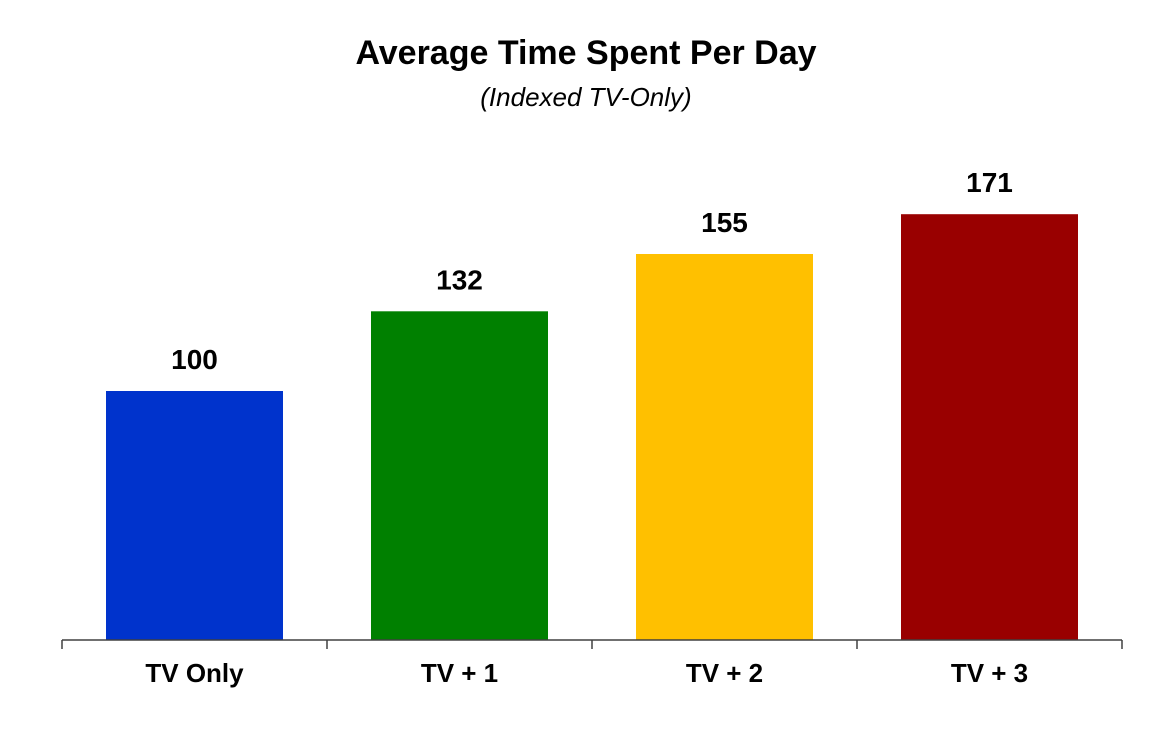  I want to click on chart-subtitle: (Indexed TV-Only), so click(586, 97).